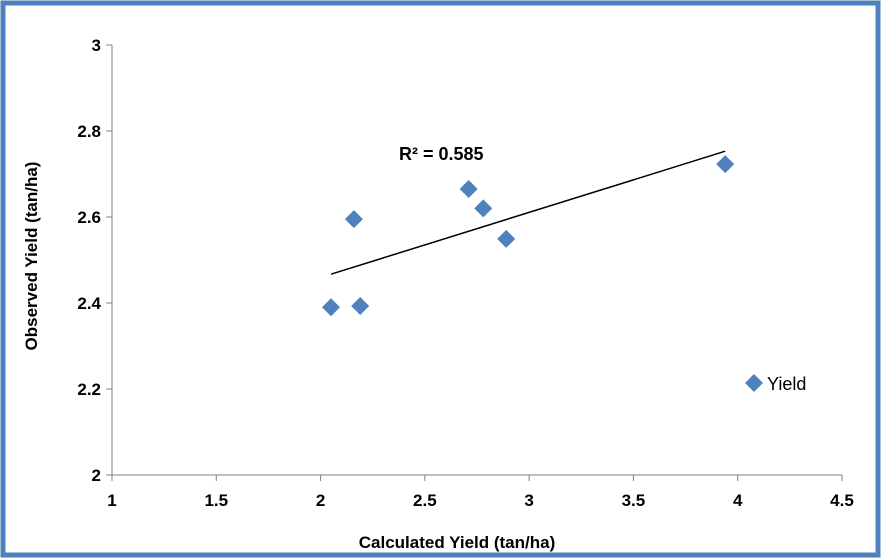  What do you see at coordinates (786, 384) in the screenshot?
I see `legend-label: Yield` at bounding box center [786, 384].